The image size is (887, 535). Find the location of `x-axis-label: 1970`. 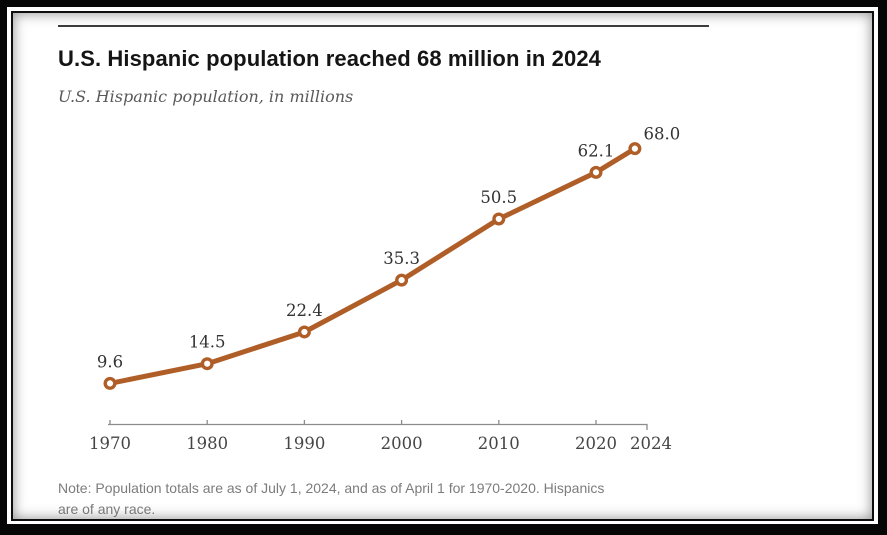

x-axis-label: 1970 is located at coordinates (110, 443).